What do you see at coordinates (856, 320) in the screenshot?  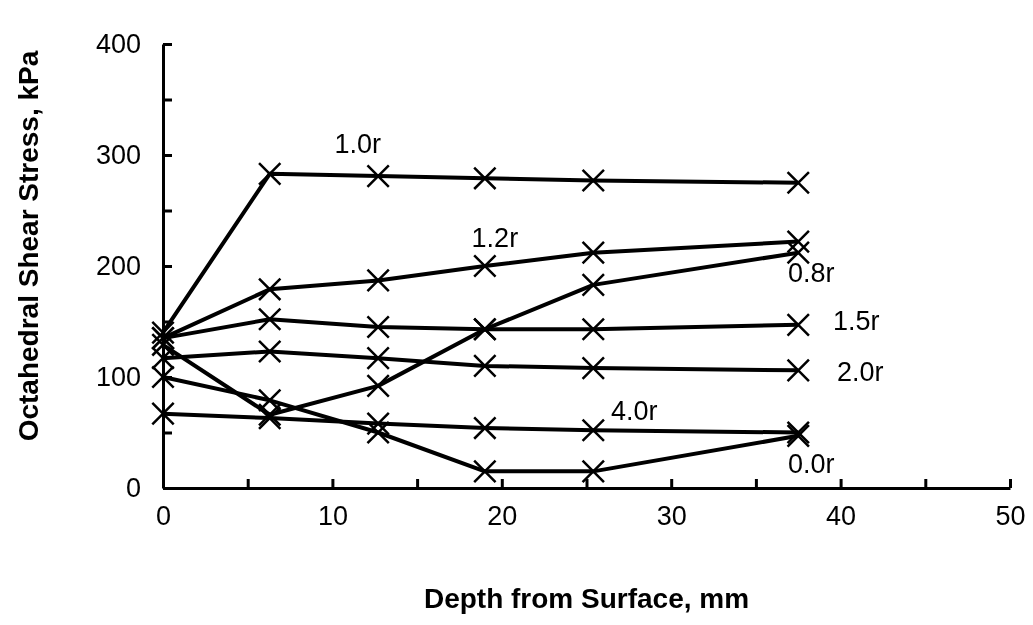 I see `series-label: 1.5r` at bounding box center [856, 320].